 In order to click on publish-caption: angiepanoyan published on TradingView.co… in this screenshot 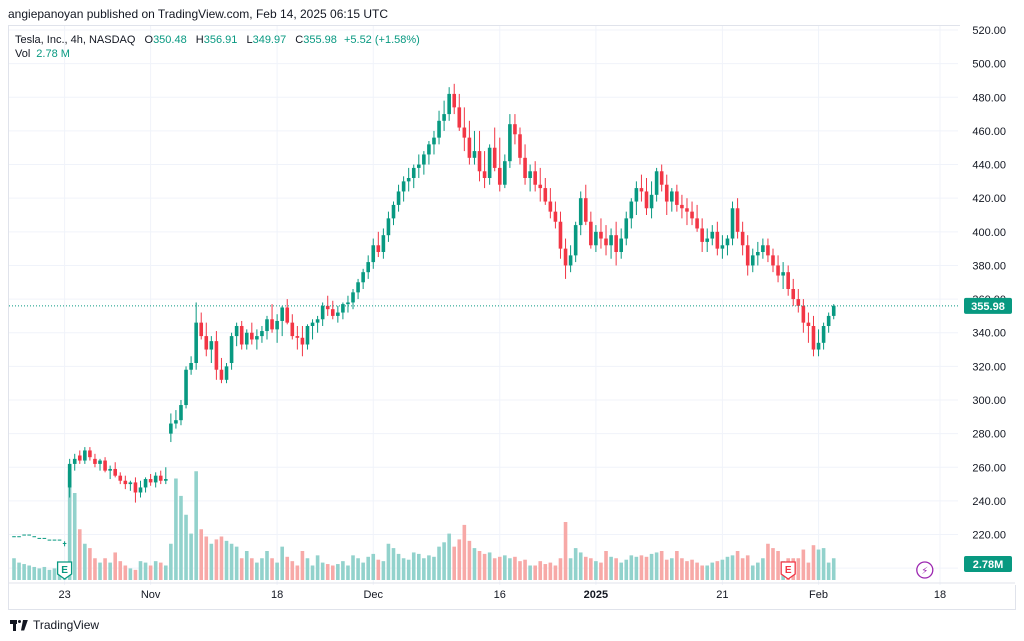, I will do `click(198, 14)`.